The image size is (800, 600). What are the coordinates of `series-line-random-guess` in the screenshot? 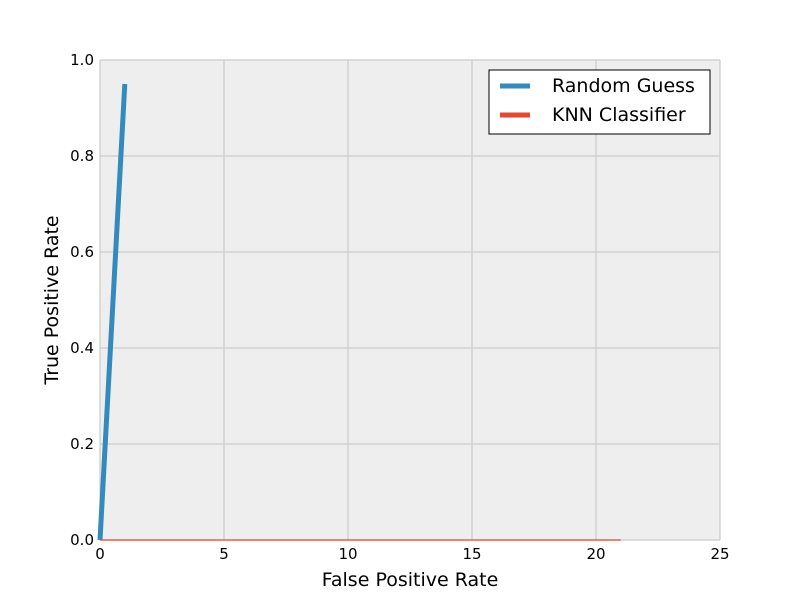 It's located at (112, 312).